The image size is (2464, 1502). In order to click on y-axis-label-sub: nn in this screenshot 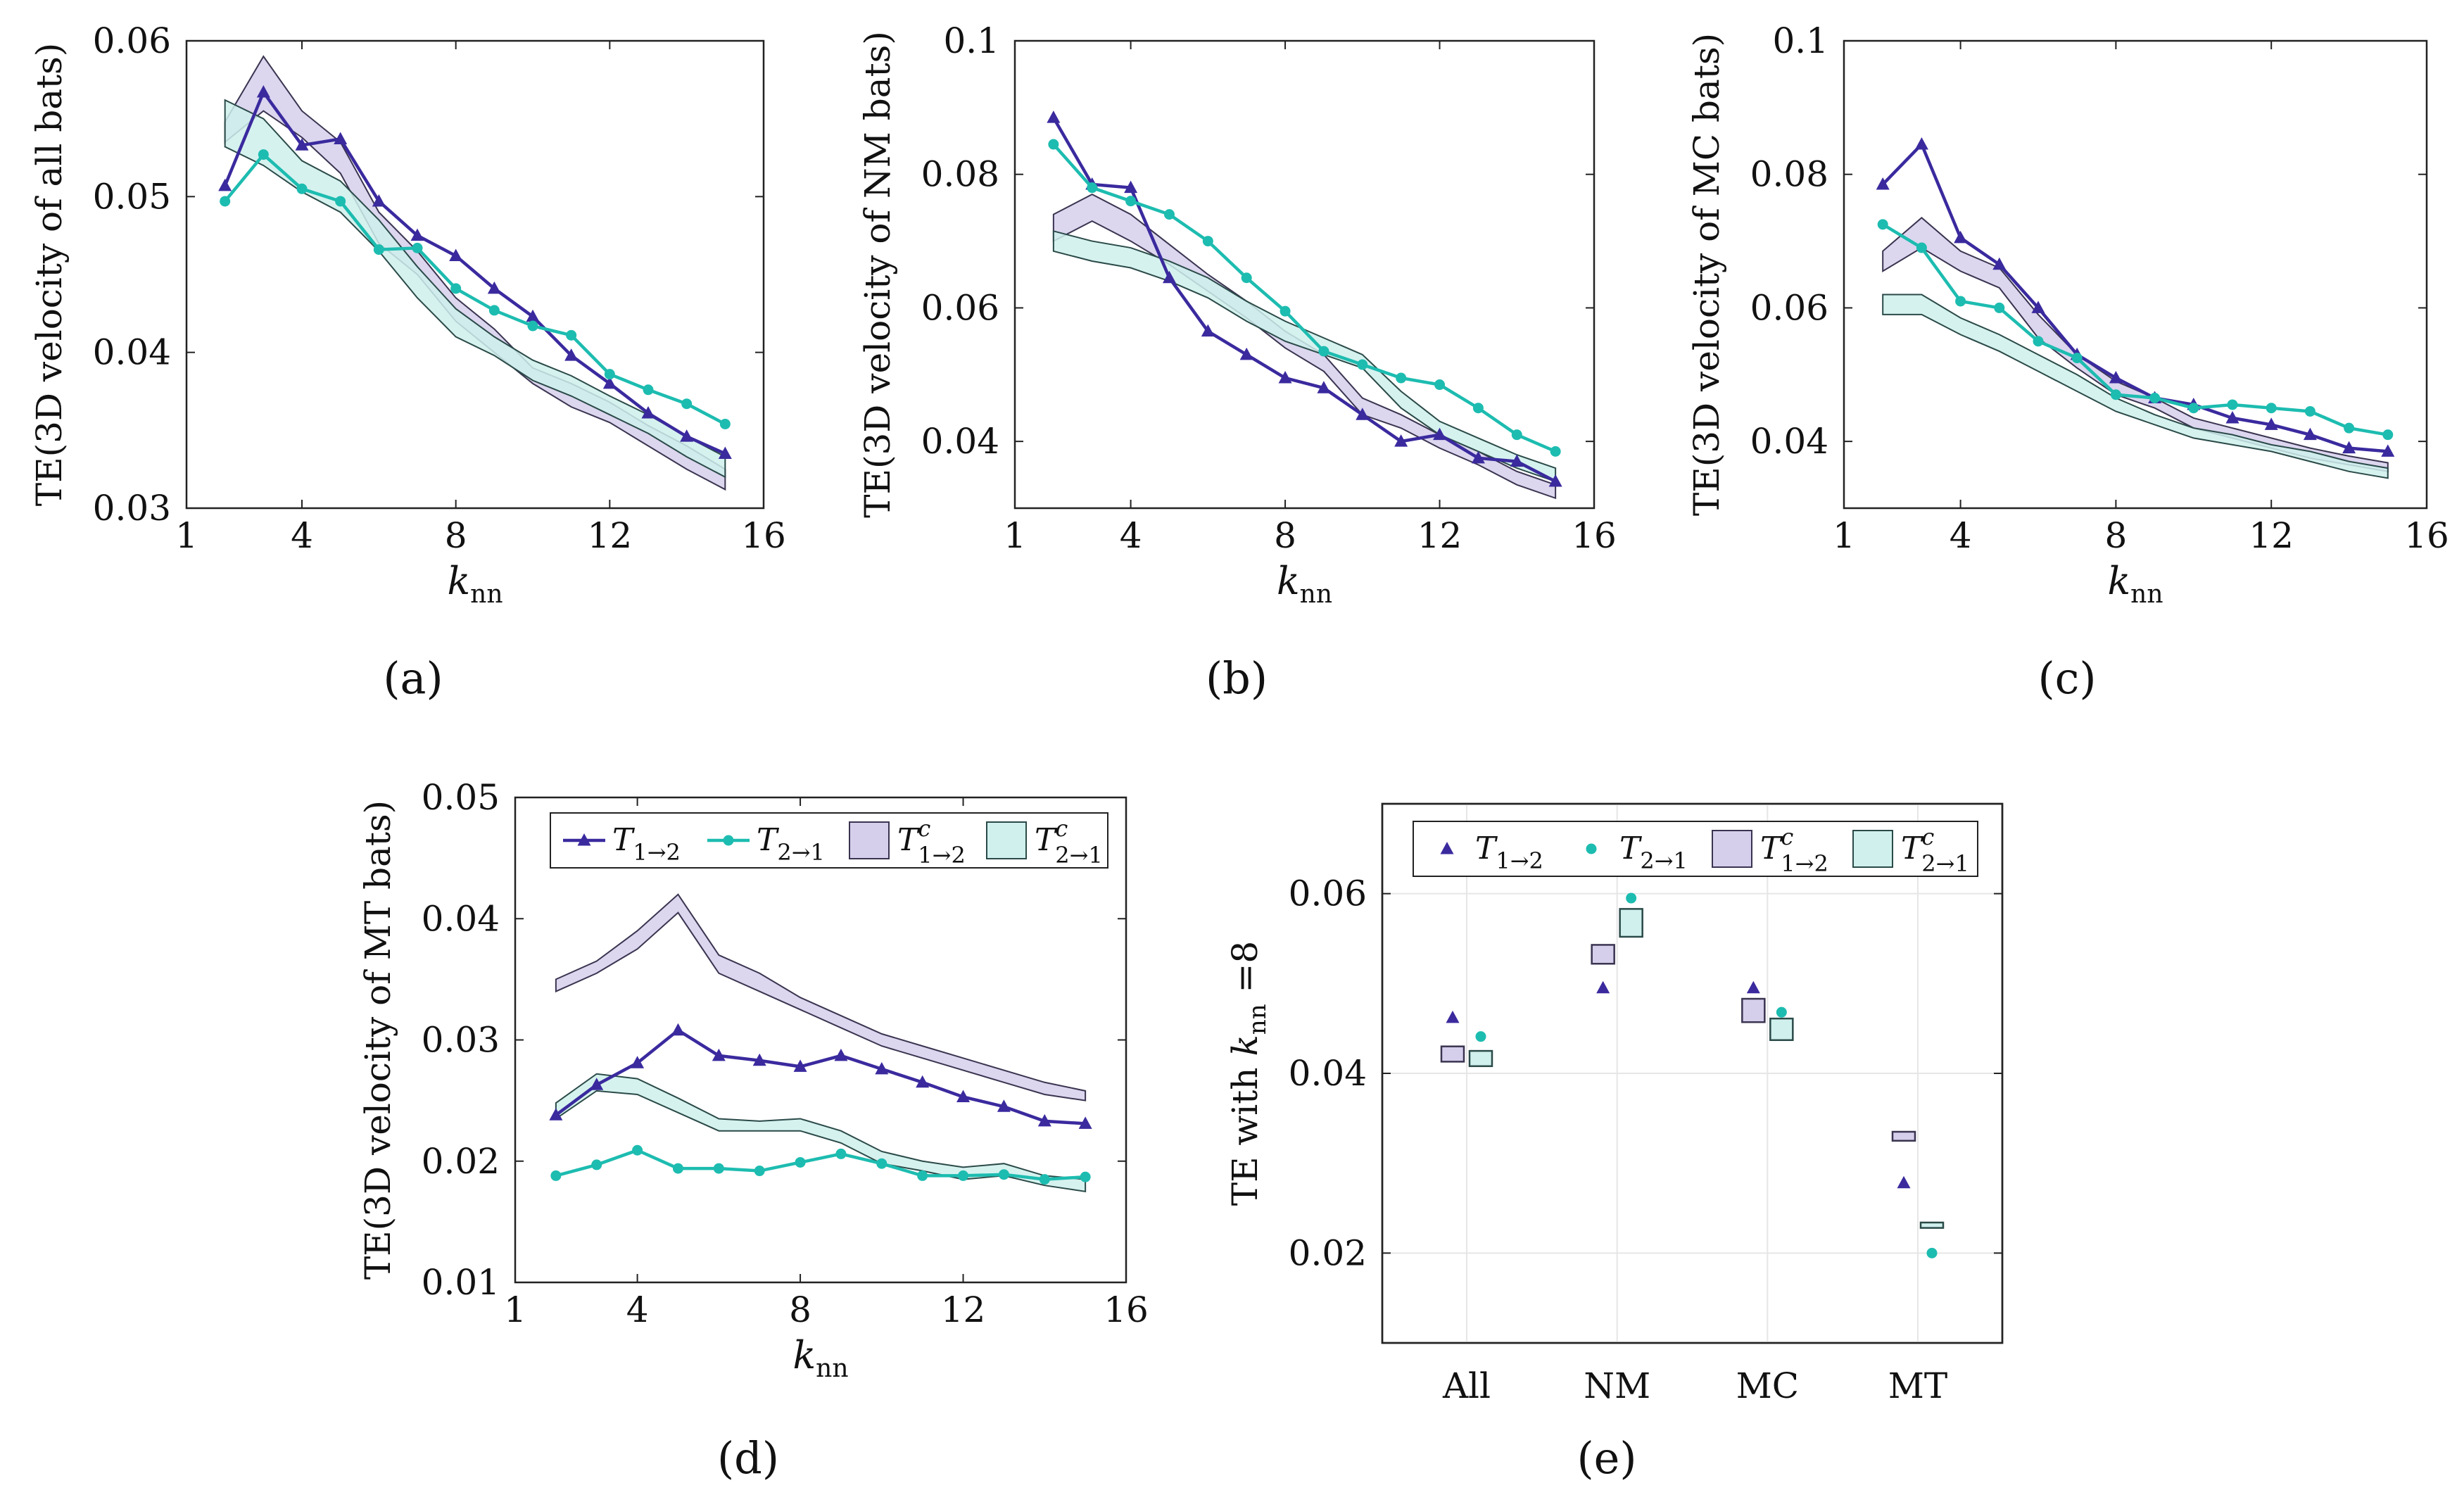, I will do `click(1258, 1020)`.